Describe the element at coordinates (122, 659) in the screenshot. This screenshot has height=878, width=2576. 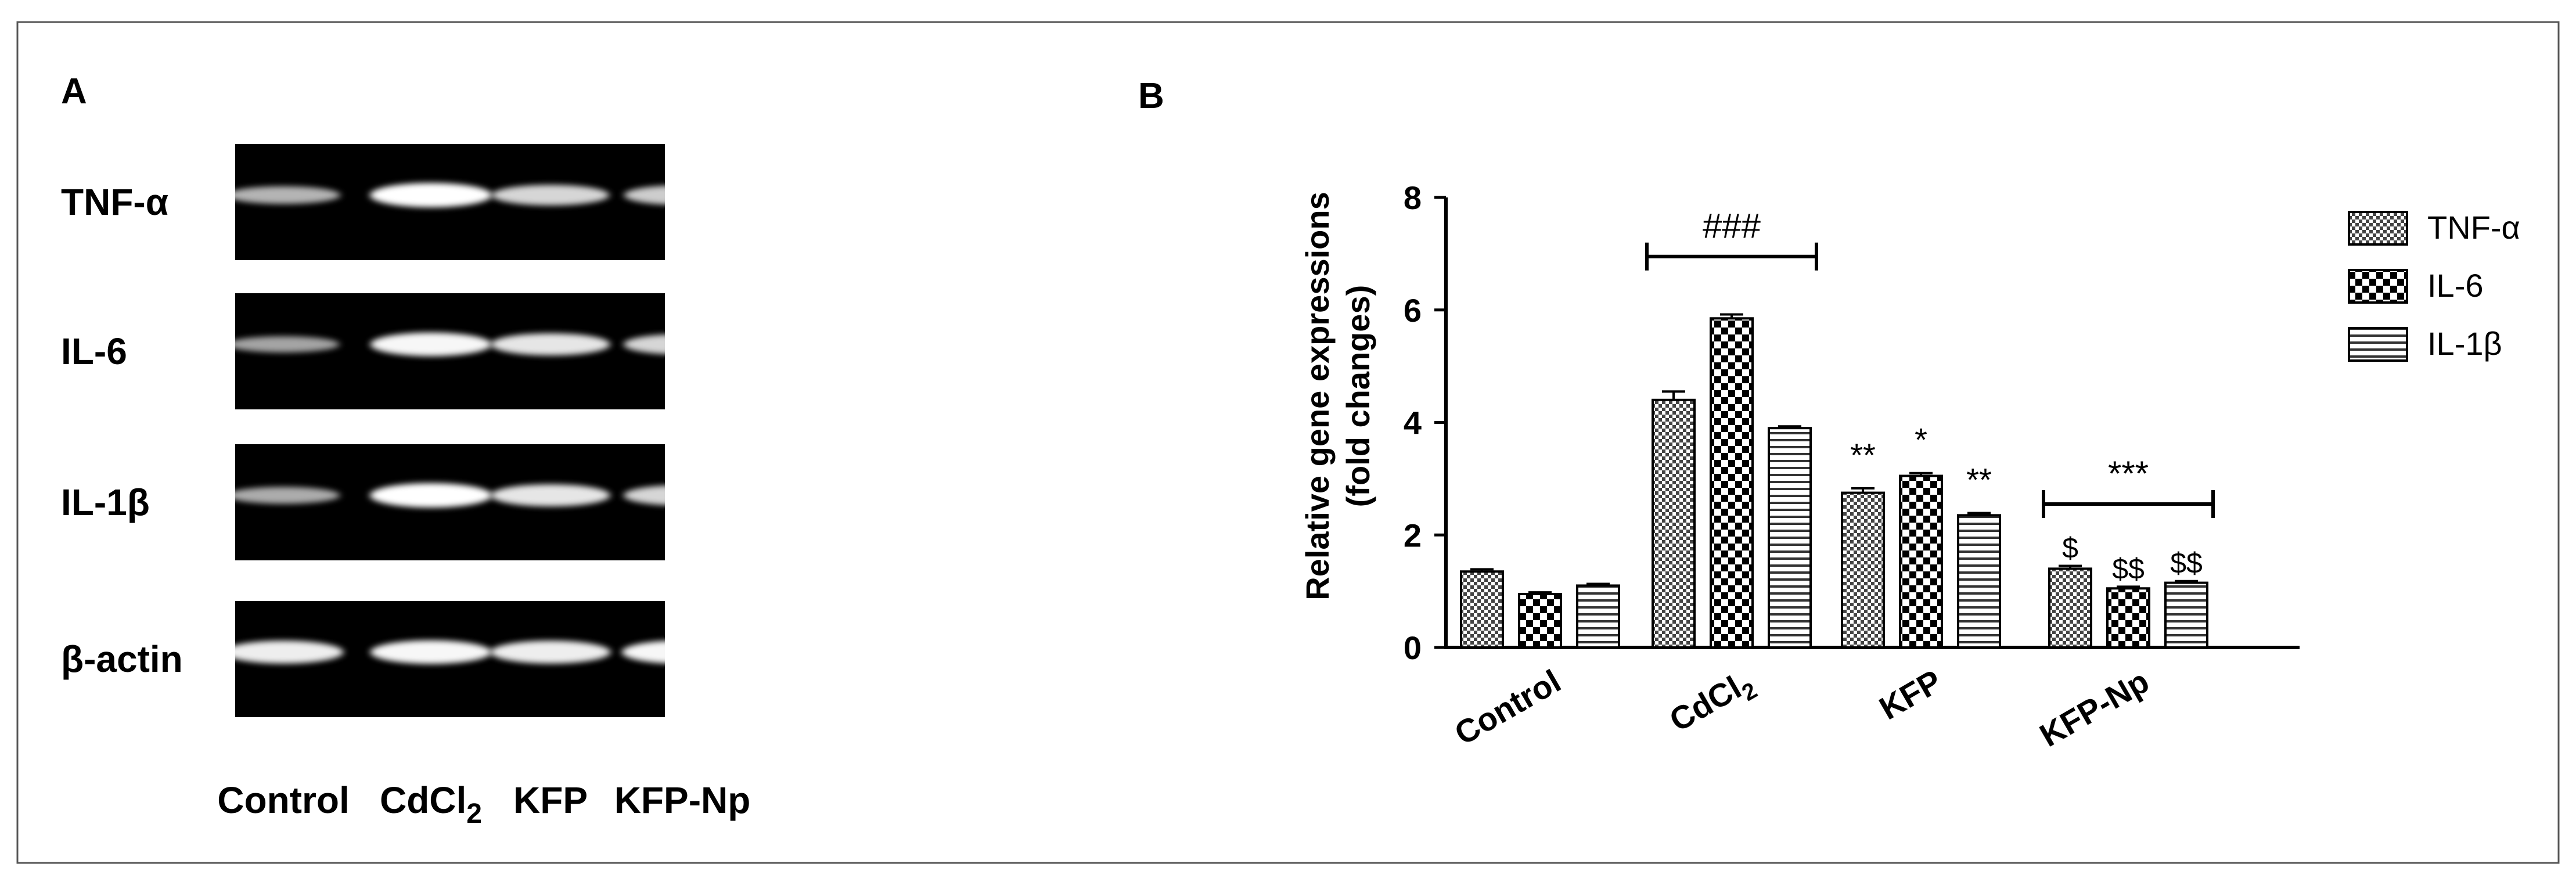
I see `gel-row-label: β-actin` at that location.